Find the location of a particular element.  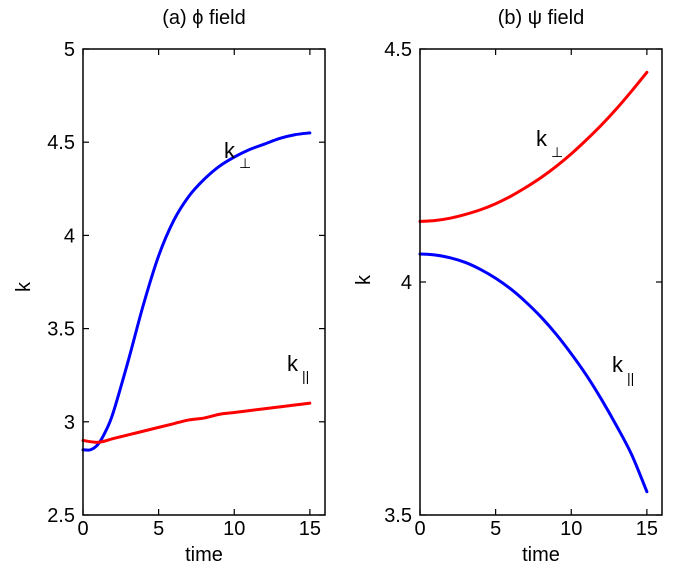

panel-a-ytick-label: 3 is located at coordinates (69, 423).